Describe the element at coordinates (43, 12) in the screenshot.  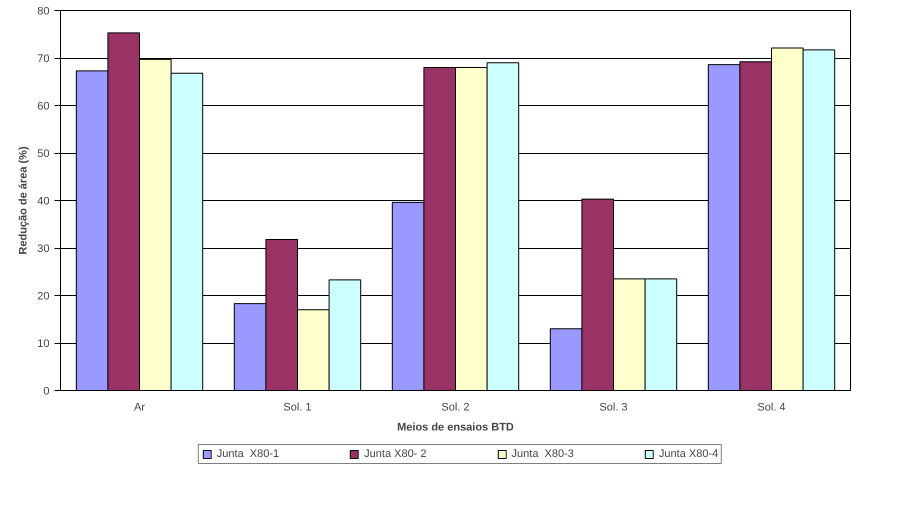
I see `y-tick-label: 80` at that location.